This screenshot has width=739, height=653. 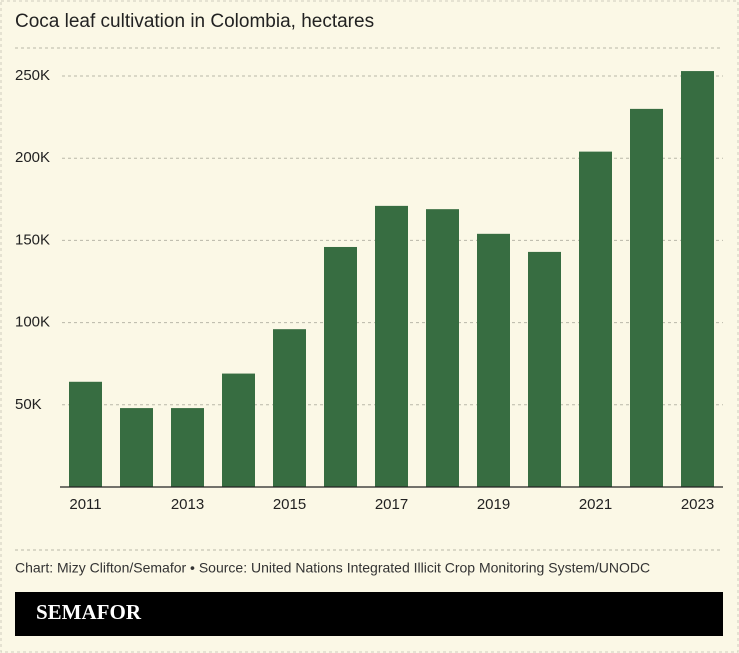 What do you see at coordinates (89, 612) in the screenshot?
I see `brand: SEMAFOR` at bounding box center [89, 612].